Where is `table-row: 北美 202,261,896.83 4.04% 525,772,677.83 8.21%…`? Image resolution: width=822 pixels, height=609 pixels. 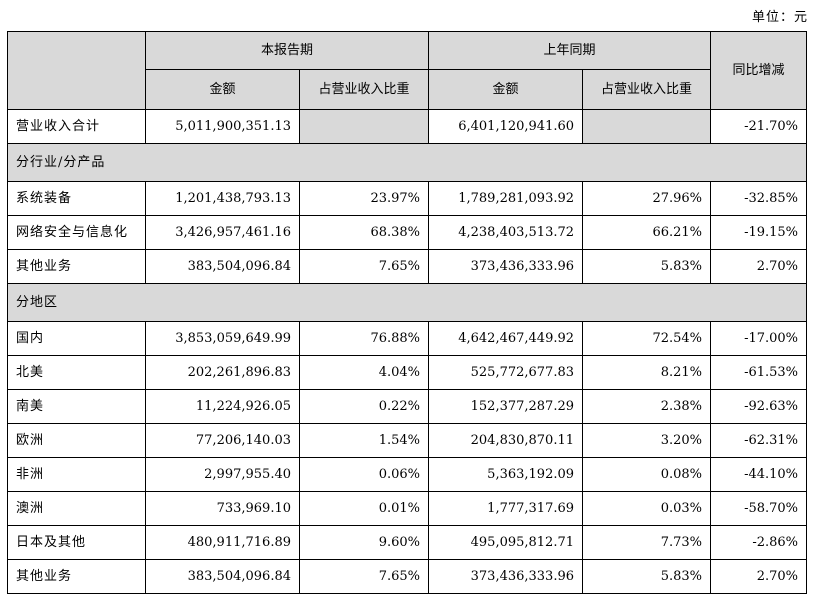
table-row: 北美 202,261,896.83 4.04% 525,772,677.83 8.21%… is located at coordinates (407, 372).